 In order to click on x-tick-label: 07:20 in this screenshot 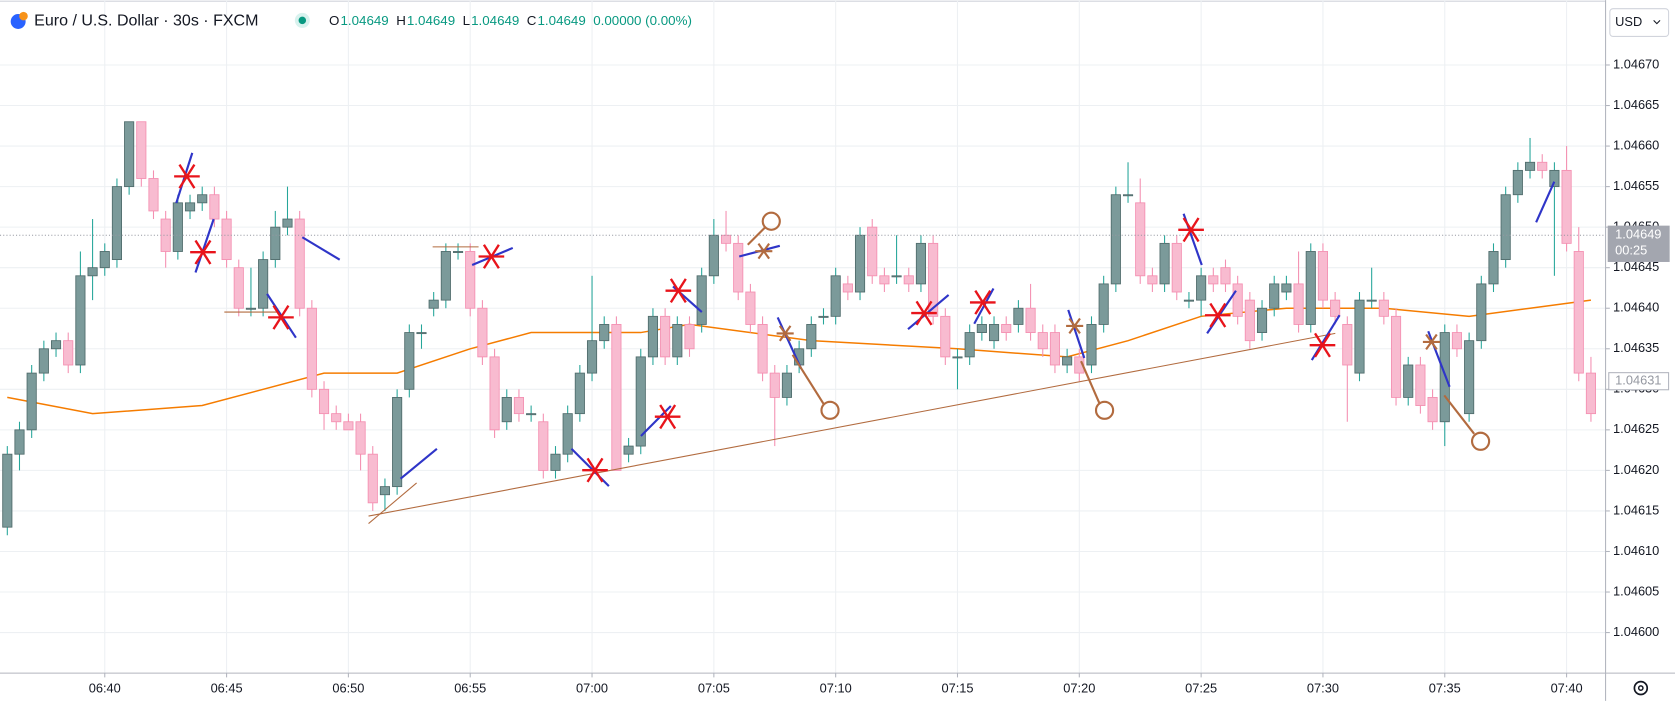, I will do `click(1079, 688)`.